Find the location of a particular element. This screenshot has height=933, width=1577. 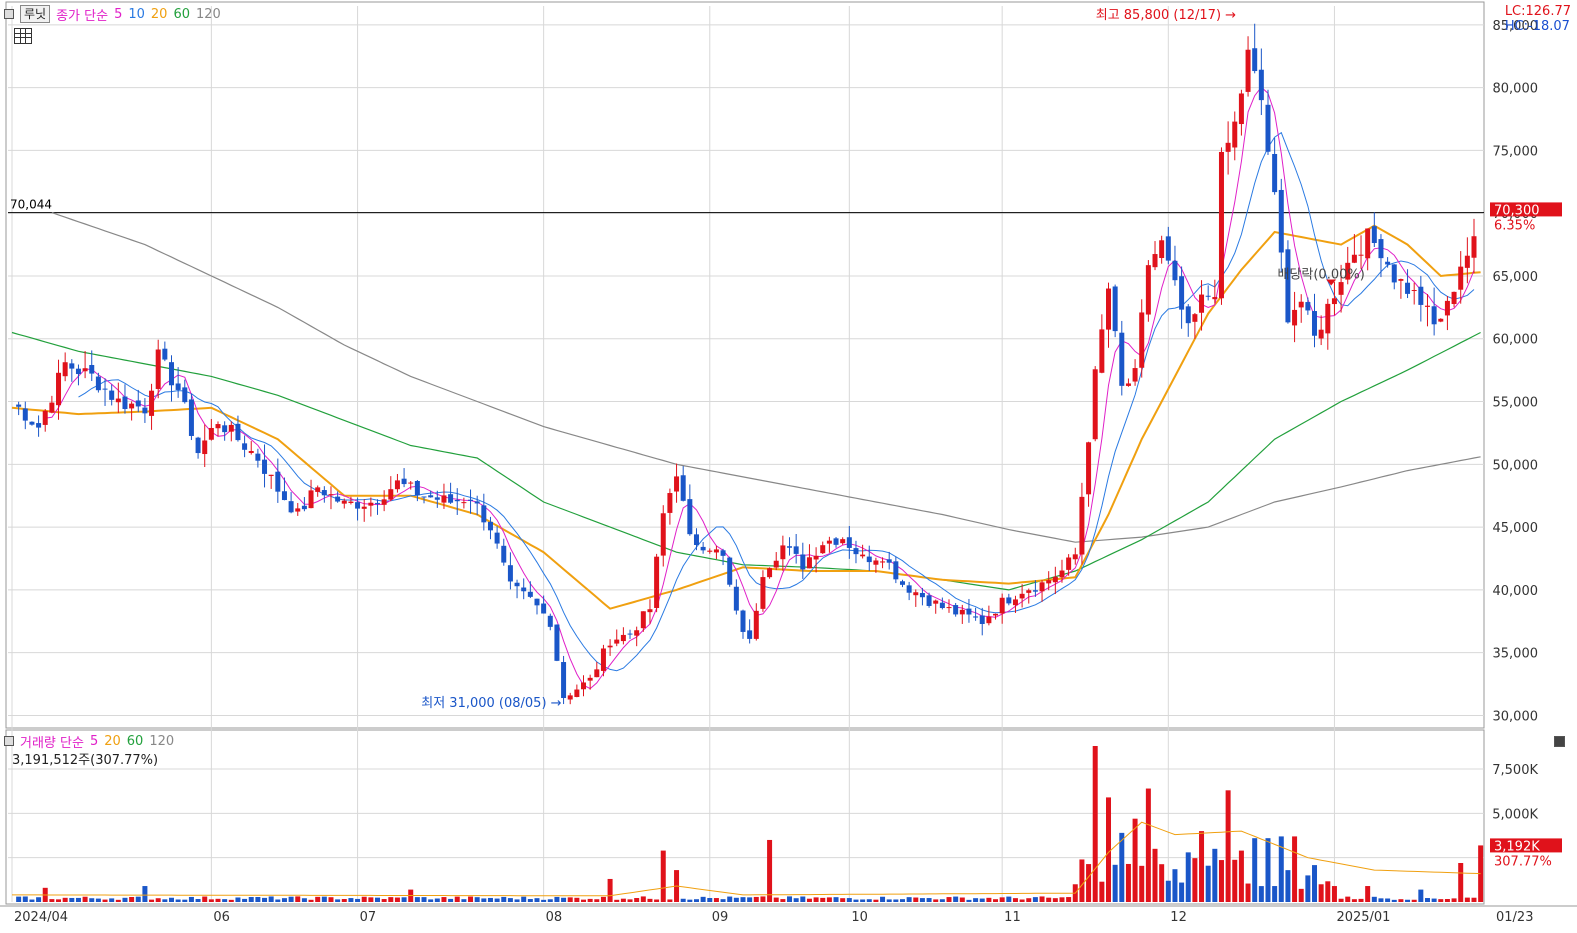

dividend-marker-icon is located at coordinates (1331, 282).